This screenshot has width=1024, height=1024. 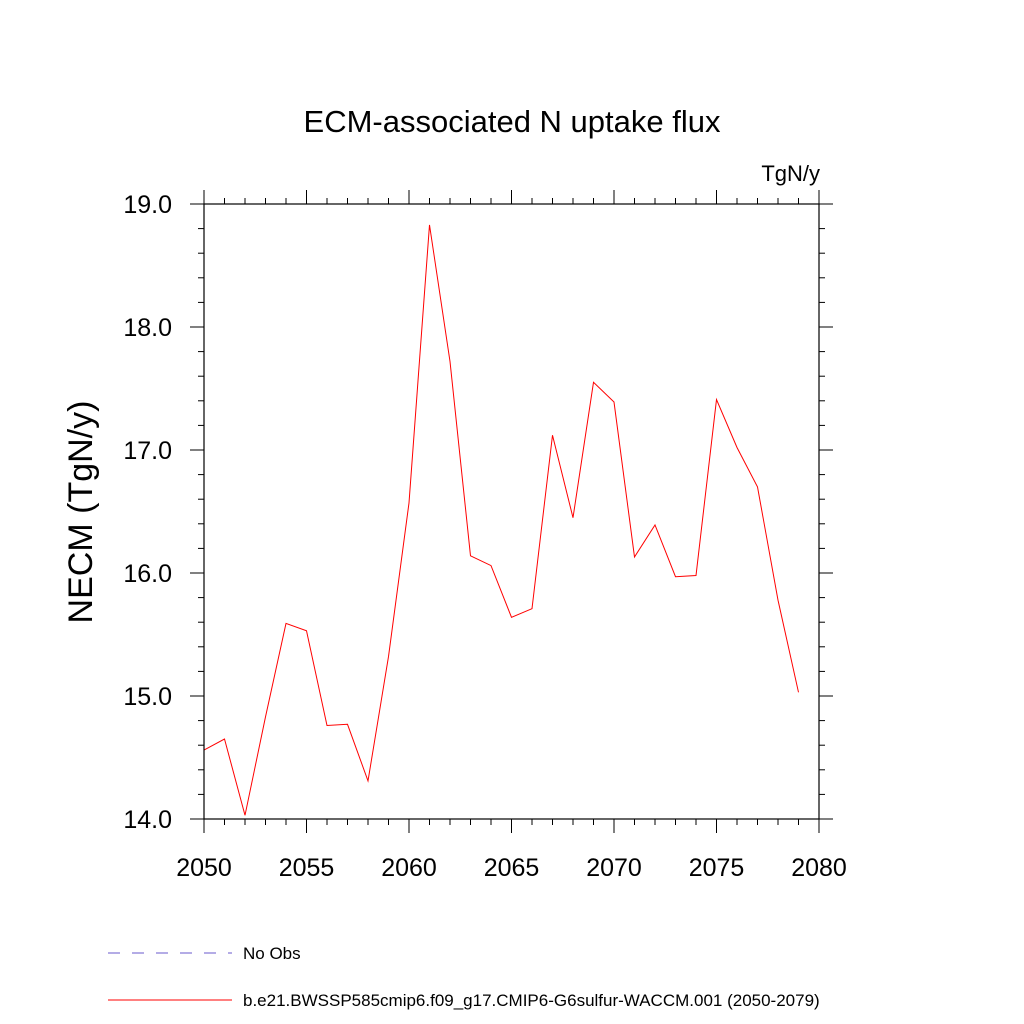 I want to click on y-tick-label: 18.0, so click(x=147, y=328).